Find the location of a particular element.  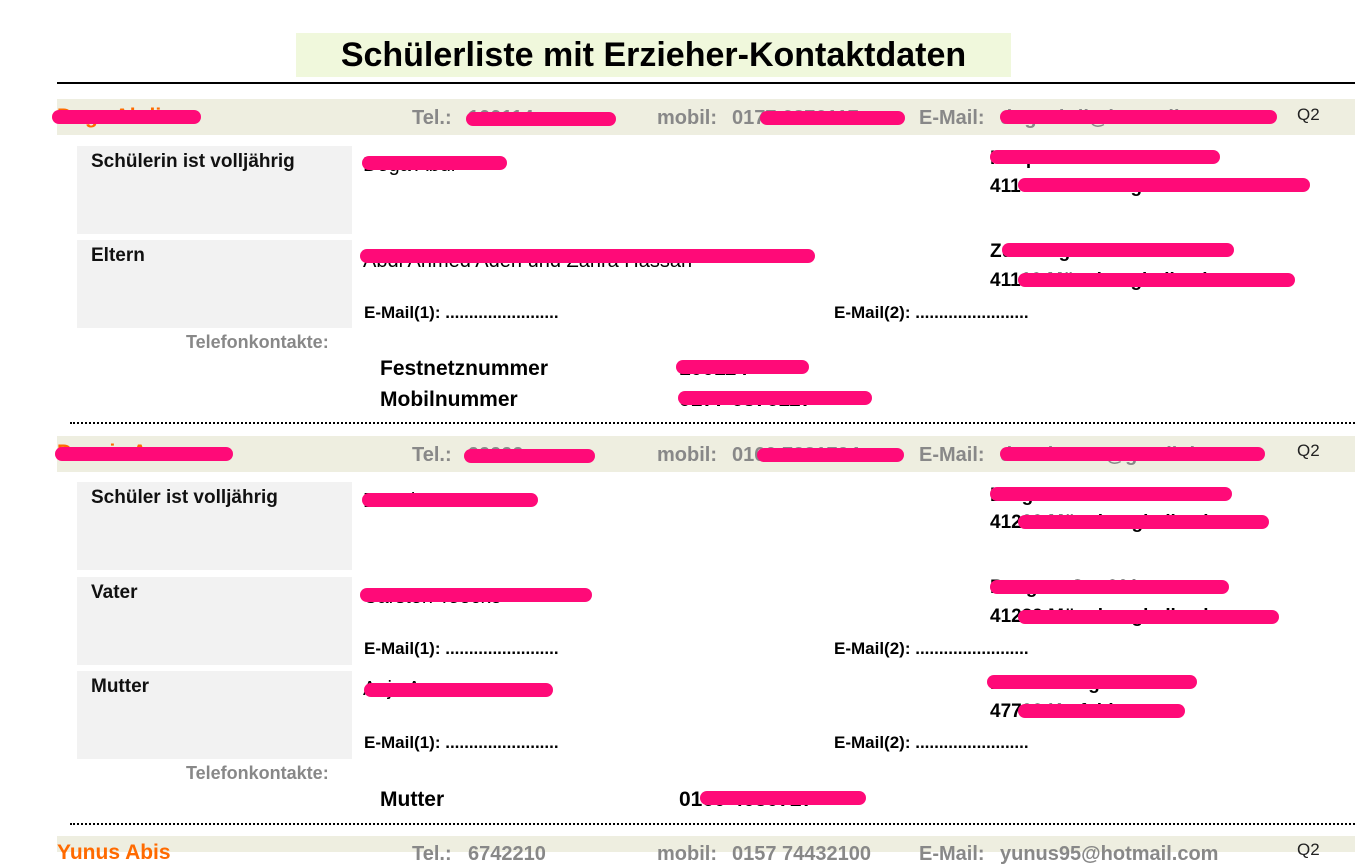

contact-role-label: Vater is located at coordinates (114, 592).